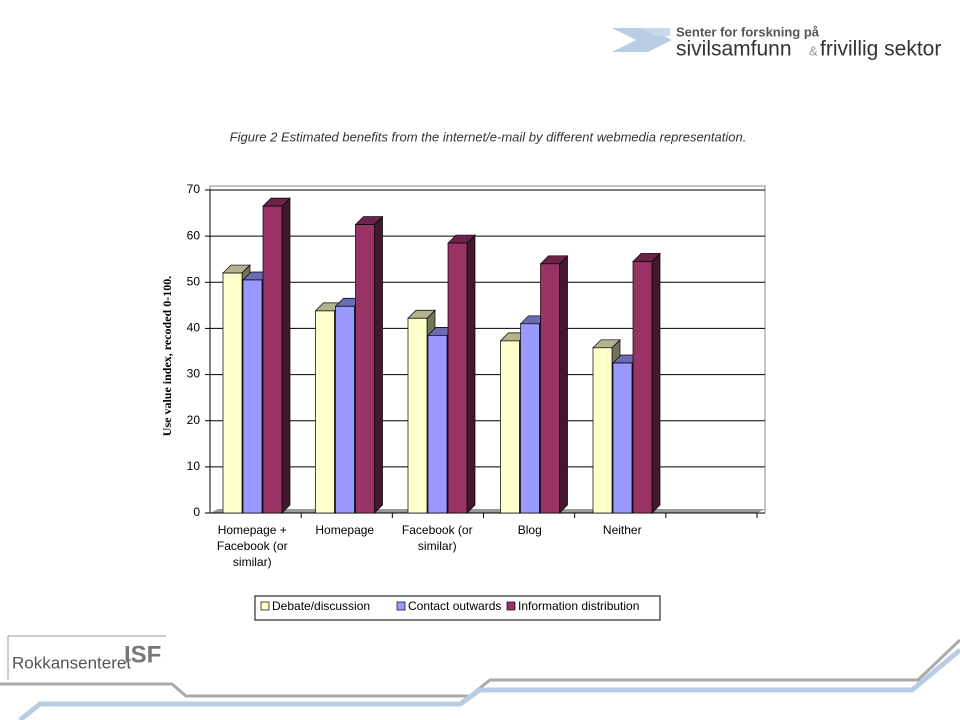 This screenshot has height=720, width=960. I want to click on legend-label: Information distribution, so click(578, 606).